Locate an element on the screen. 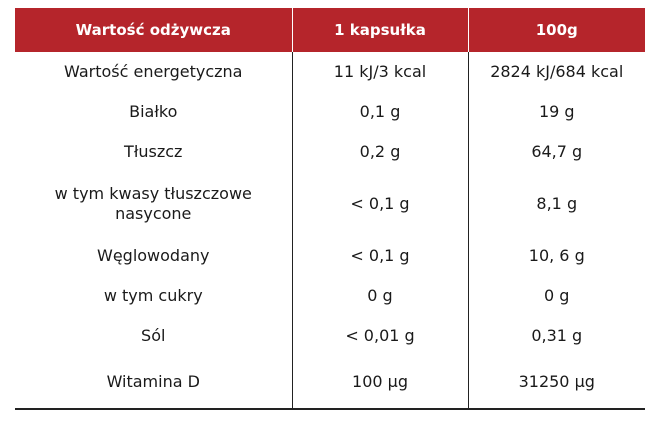 This screenshot has width=661, height=444. table-row: Witamina D 100 µg 31250 µg is located at coordinates (330, 383).